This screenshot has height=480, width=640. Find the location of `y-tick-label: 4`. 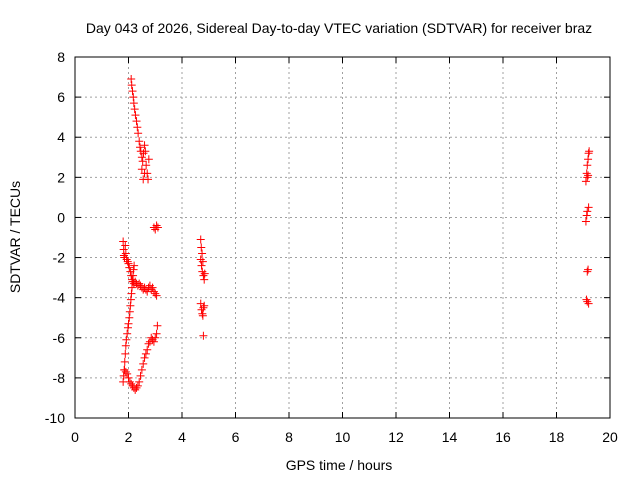

y-tick-label: 4 is located at coordinates (61, 137).